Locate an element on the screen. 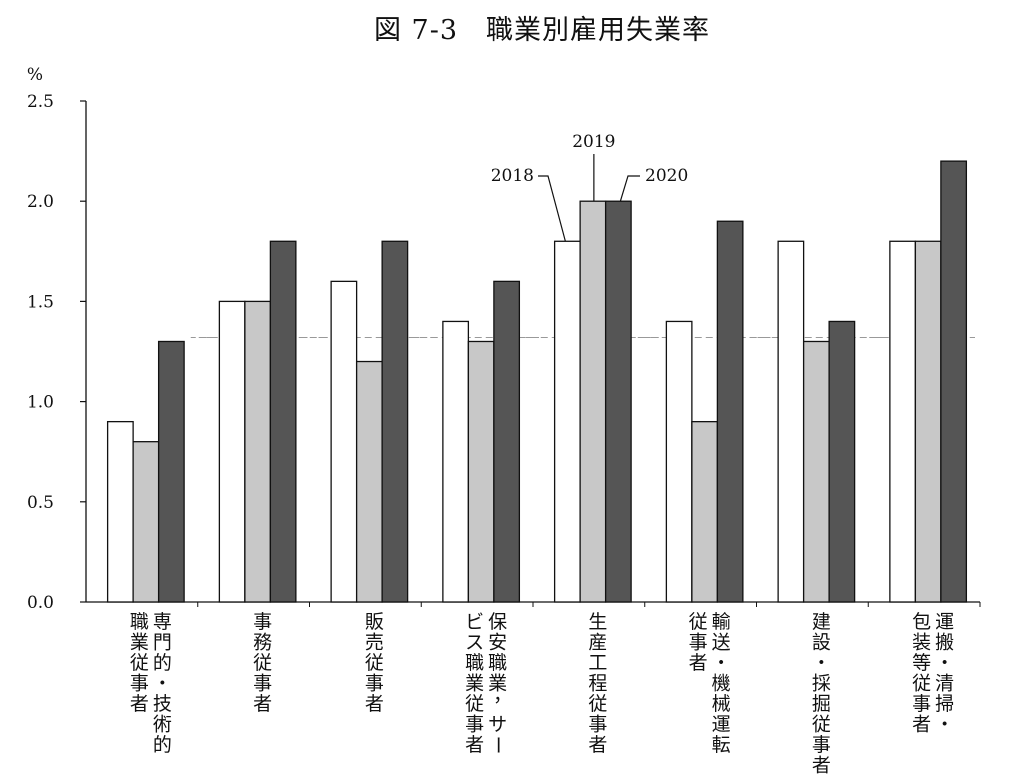 The image size is (1024, 782). category-label-char: 搬 is located at coordinates (944, 643).